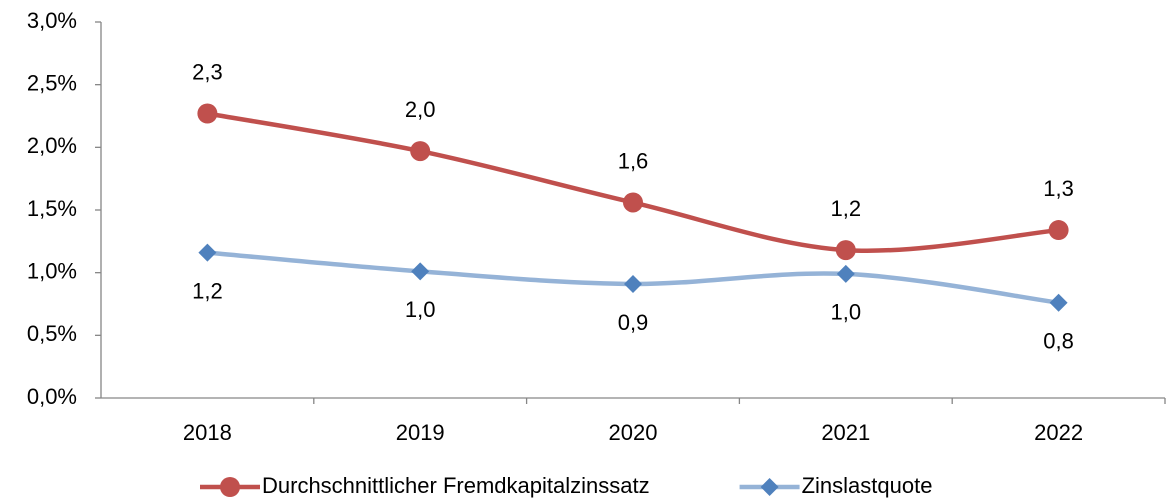 The image size is (1168, 499). What do you see at coordinates (420, 432) in the screenshot?
I see `x-tick-label: 2019` at bounding box center [420, 432].